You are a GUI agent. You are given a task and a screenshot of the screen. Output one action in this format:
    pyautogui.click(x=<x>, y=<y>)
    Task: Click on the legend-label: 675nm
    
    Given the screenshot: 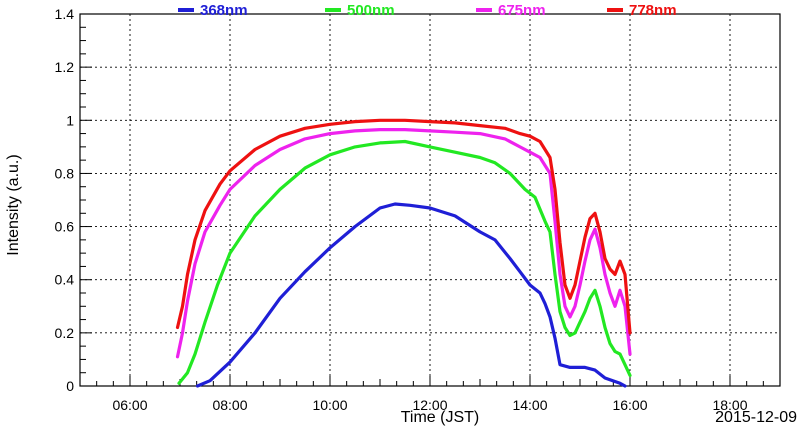 What is the action you would take?
    pyautogui.click(x=522, y=10)
    